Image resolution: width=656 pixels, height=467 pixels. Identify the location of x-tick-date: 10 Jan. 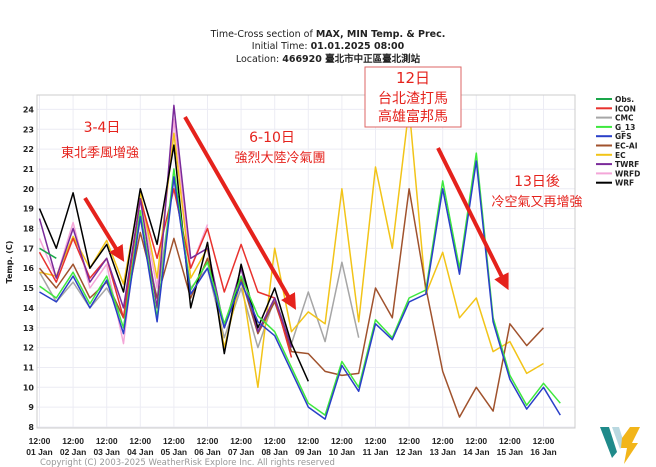
(342, 452).